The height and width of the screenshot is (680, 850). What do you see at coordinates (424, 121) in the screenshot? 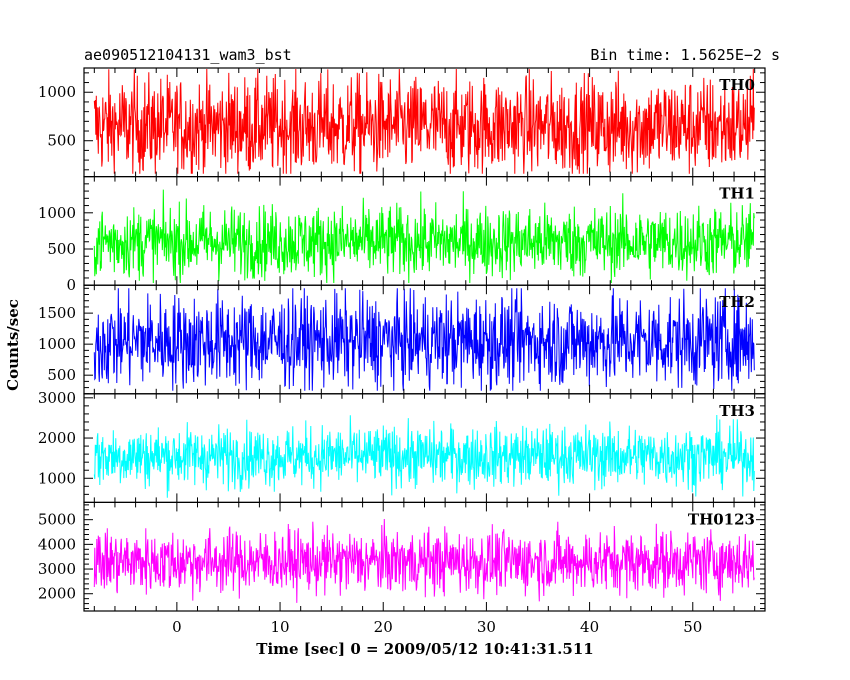
I see `series-th0` at bounding box center [424, 121].